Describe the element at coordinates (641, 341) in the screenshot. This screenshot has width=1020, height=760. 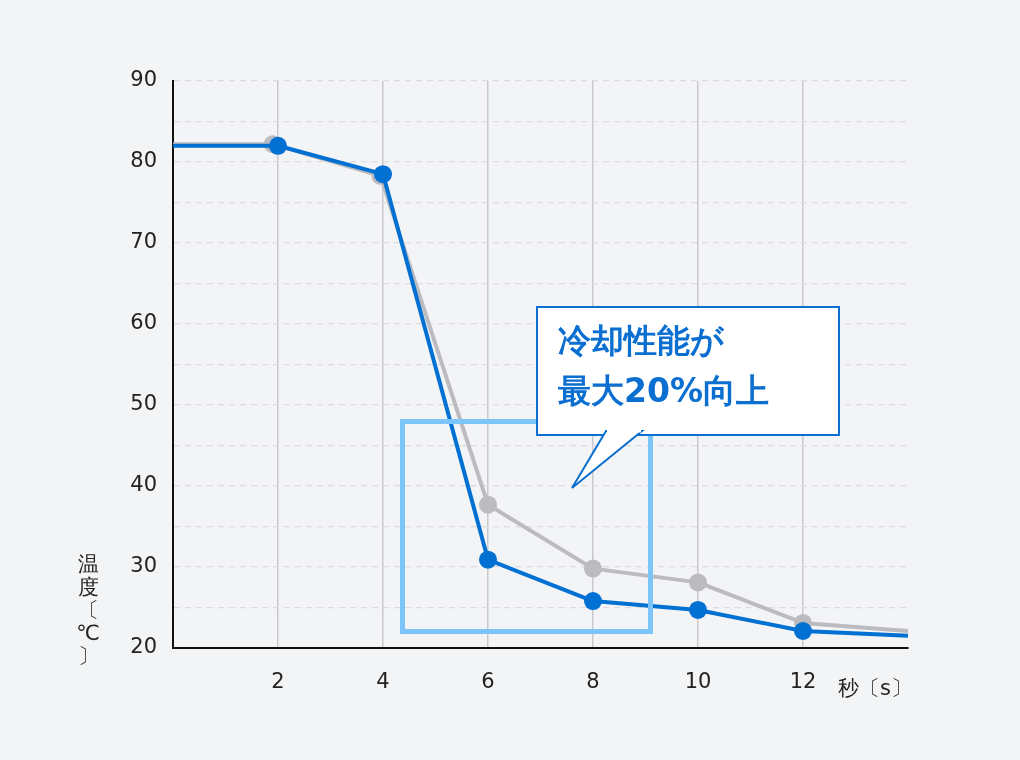
I see `annotation: 冷却性能が` at that location.